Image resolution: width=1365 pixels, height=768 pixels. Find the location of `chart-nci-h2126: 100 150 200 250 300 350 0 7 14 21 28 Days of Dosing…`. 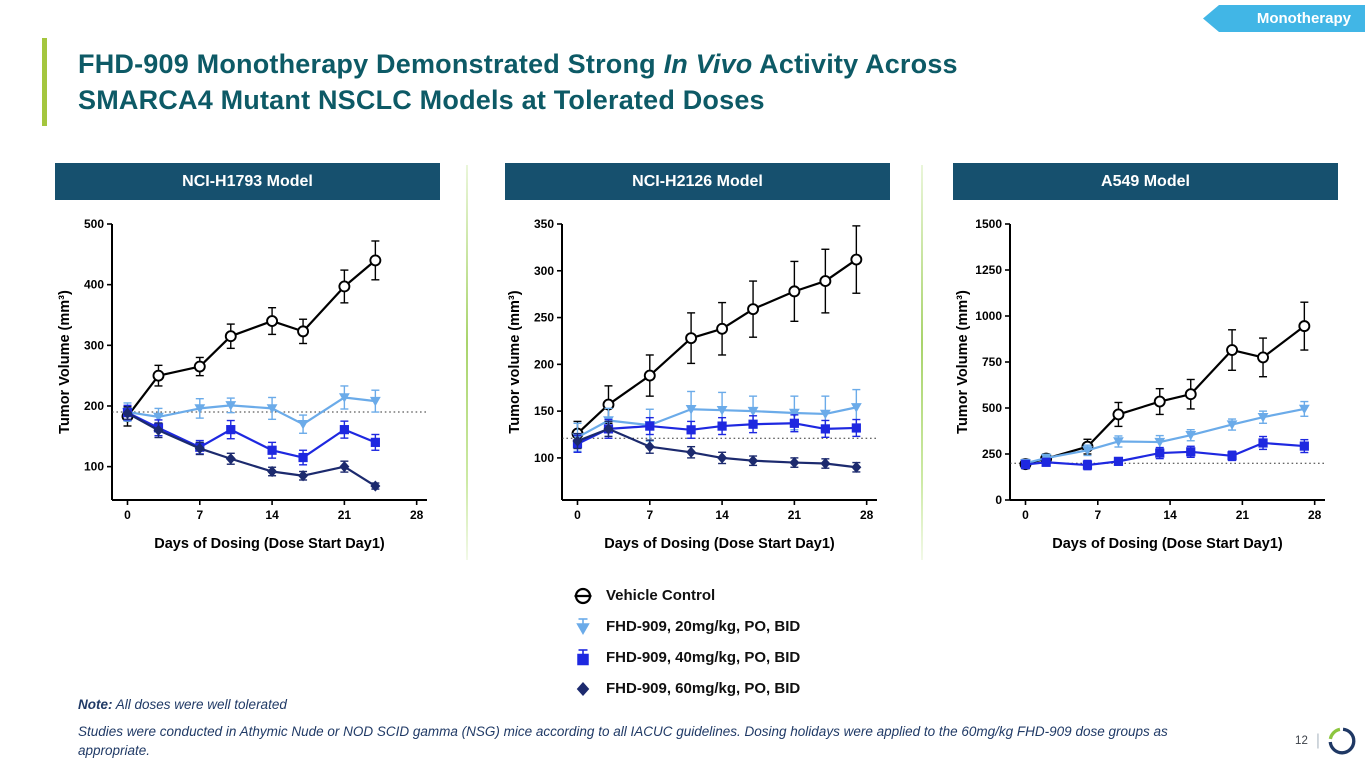

chart-nci-h2126: 100 150 200 250 300 350 0 7 14 21 28 Days of Dosing… is located at coordinates (692, 384).